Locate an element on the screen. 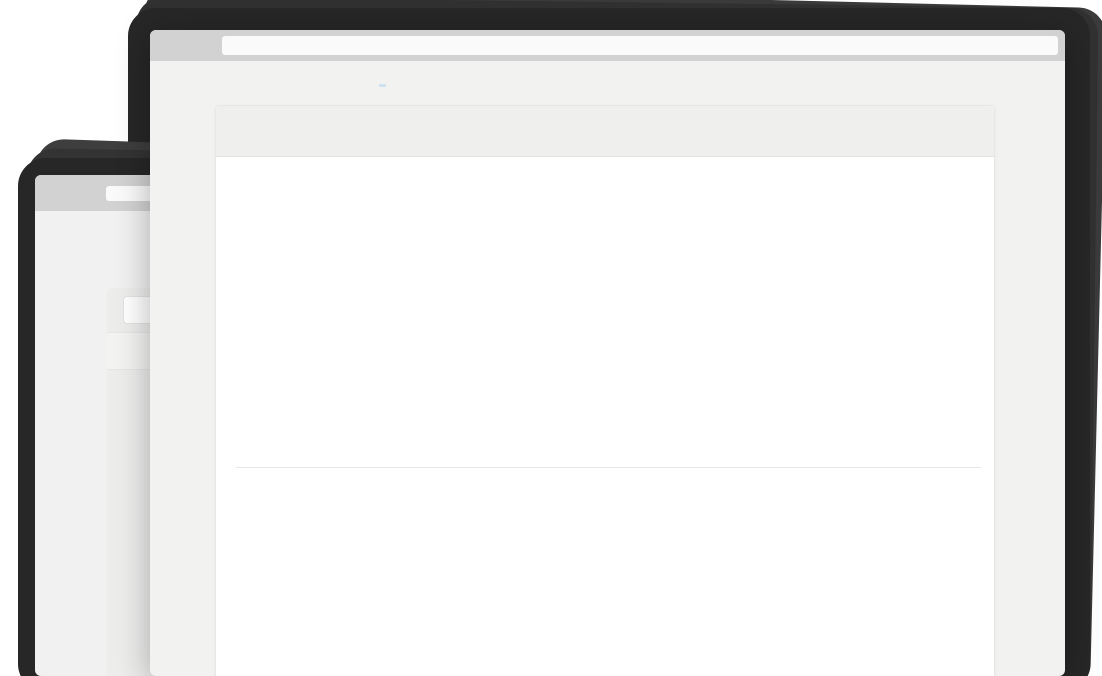 The image size is (1102, 676). tiny-blue-dash is located at coordinates (382, 85).